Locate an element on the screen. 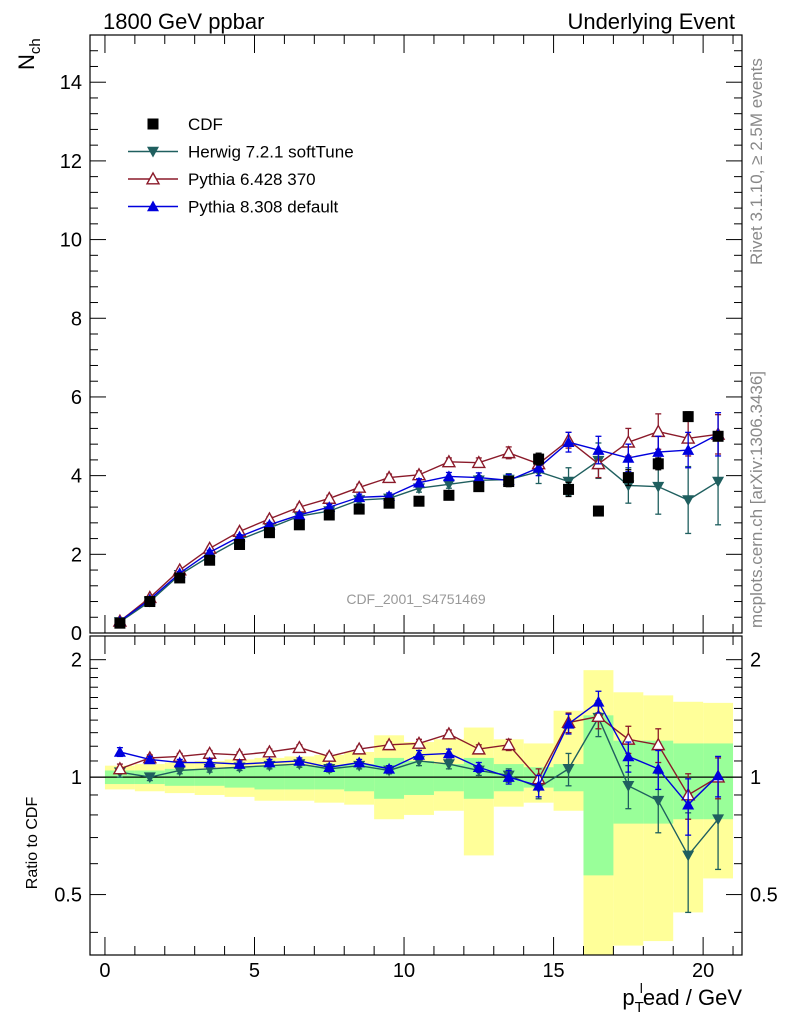  x-tick-labels: 0 5 10 15 20 is located at coordinates (406, 971).